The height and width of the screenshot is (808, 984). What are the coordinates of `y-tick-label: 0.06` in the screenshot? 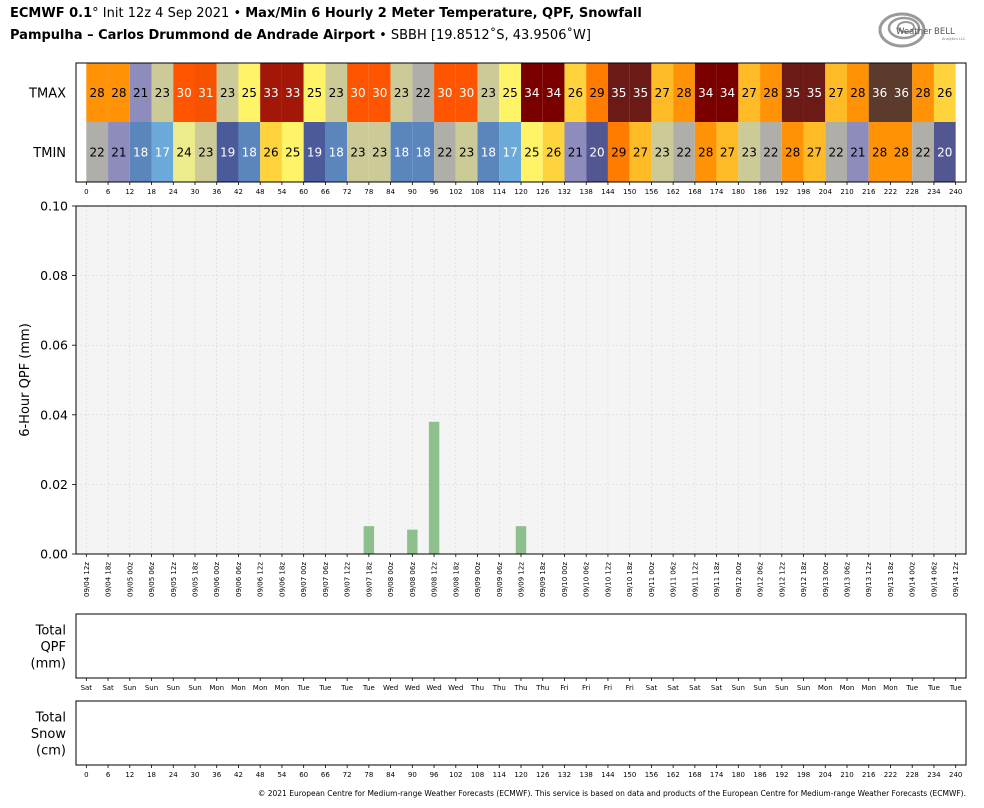 It's located at (54, 345).